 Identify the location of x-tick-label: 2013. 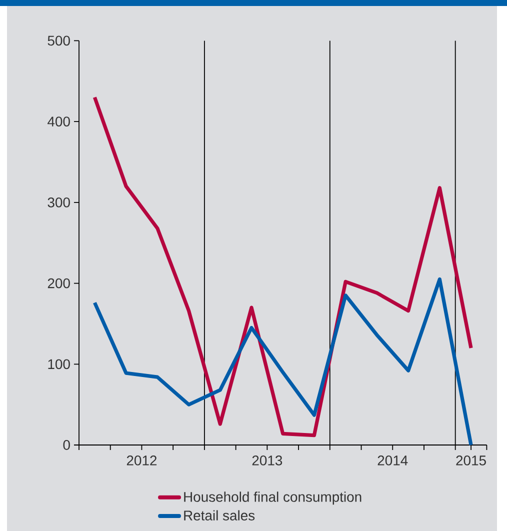
(267, 461).